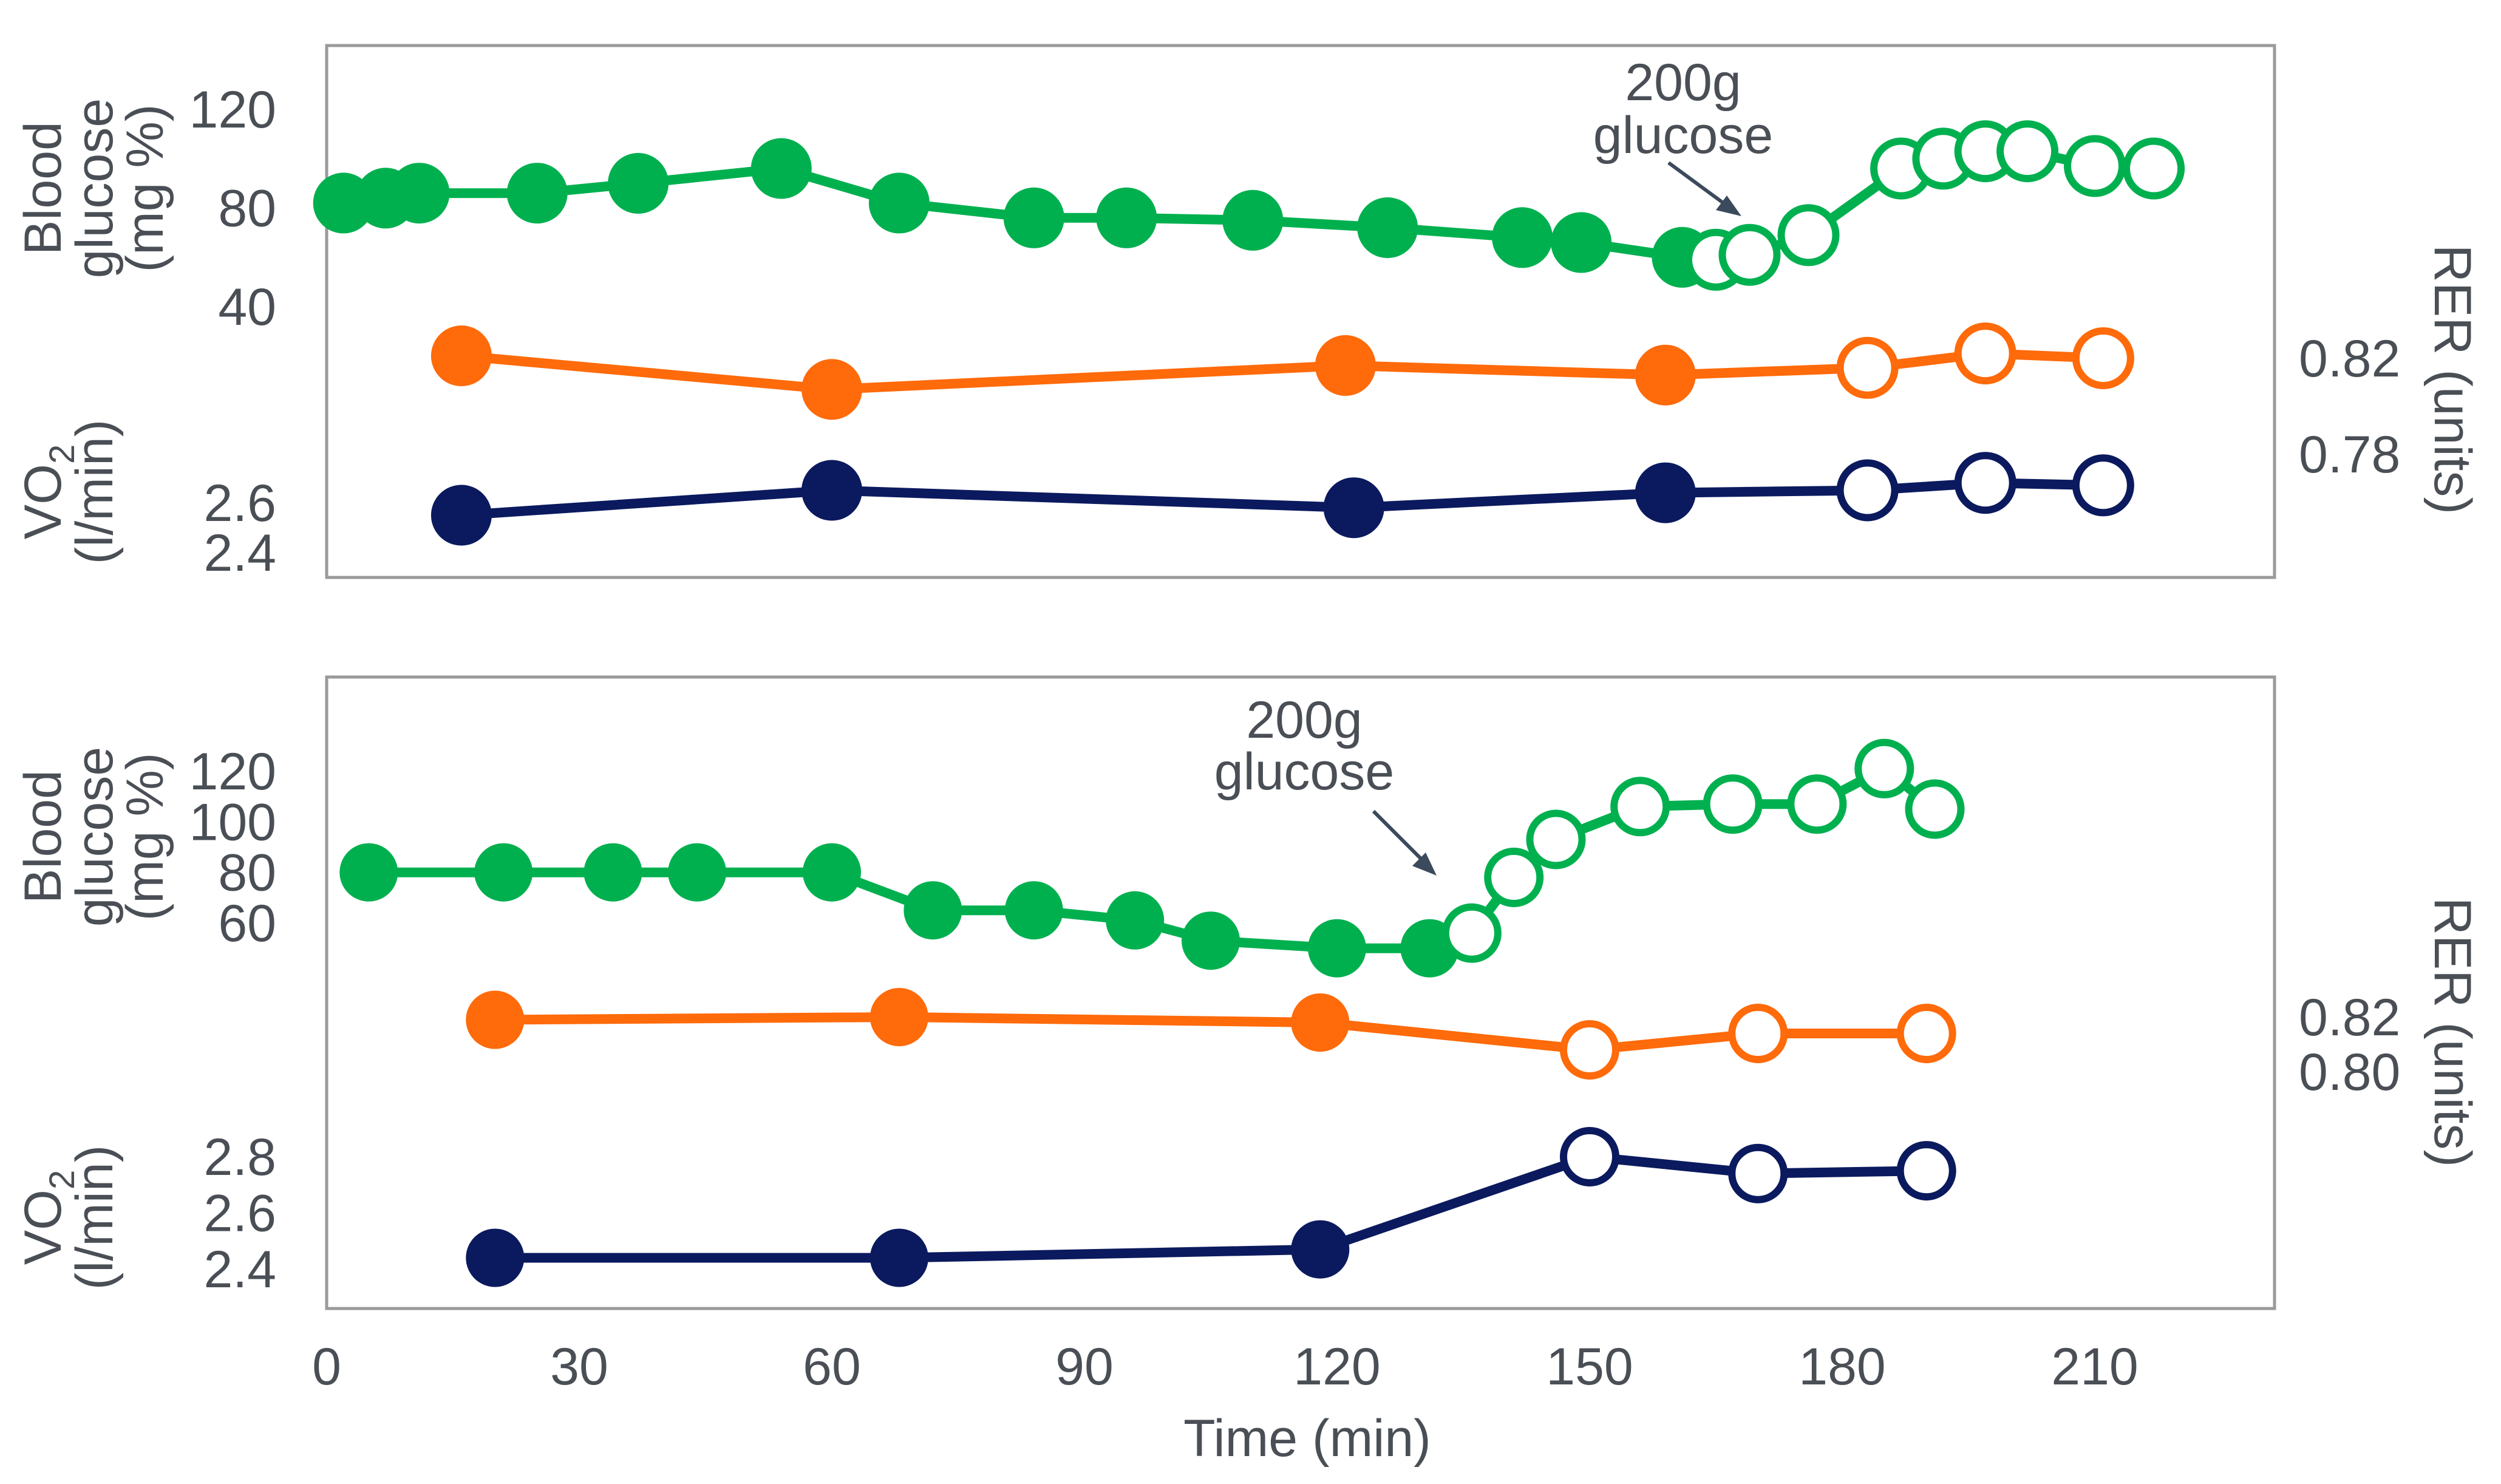 The width and height of the screenshot is (2501, 1484). I want to click on top-vo2-label-sub: 2, so click(62, 454).